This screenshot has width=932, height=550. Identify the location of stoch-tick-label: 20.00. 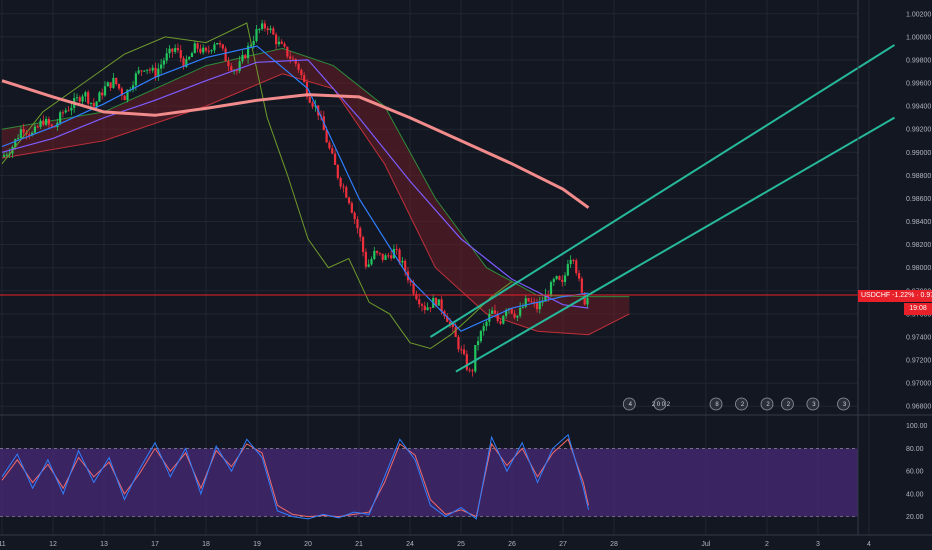
(915, 517).